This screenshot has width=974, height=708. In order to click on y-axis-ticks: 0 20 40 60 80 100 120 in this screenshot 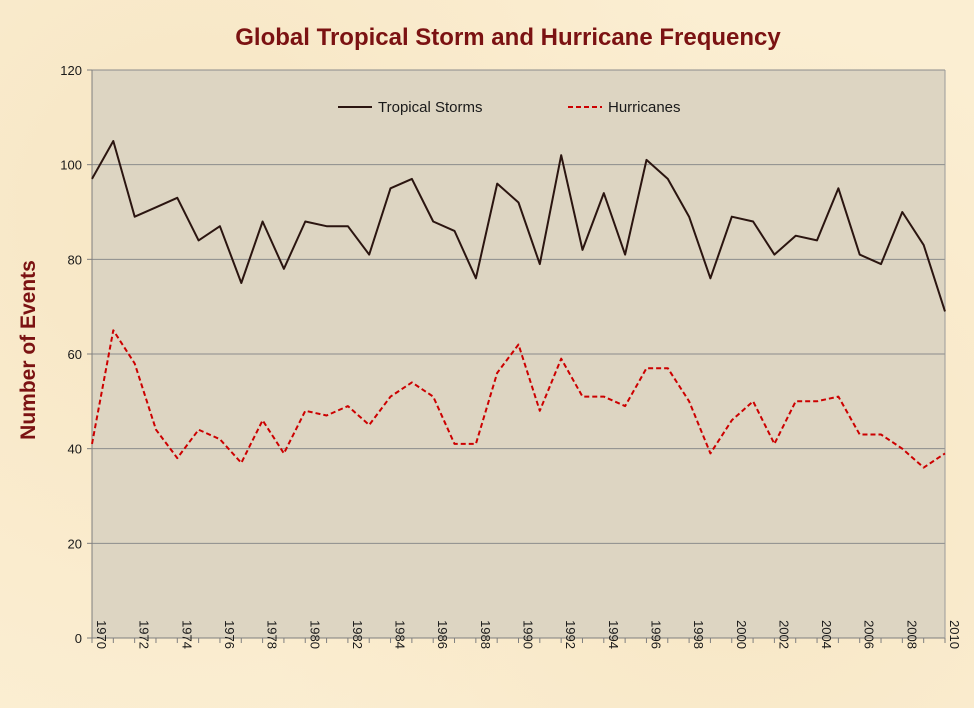, I will do `click(76, 354)`.